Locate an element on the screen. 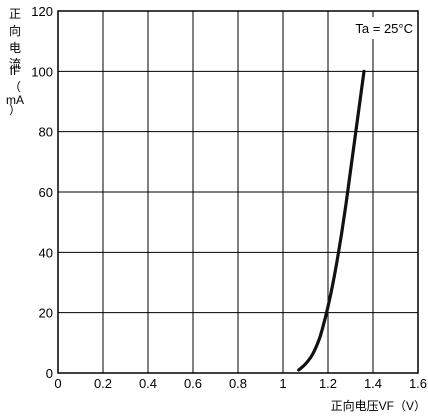 Image resolution: width=428 pixels, height=418 pixels. x-axis-ticks: 0 0.2 0.4 0.6 0.8 1 1.2 1.4 1.6 is located at coordinates (240, 383).